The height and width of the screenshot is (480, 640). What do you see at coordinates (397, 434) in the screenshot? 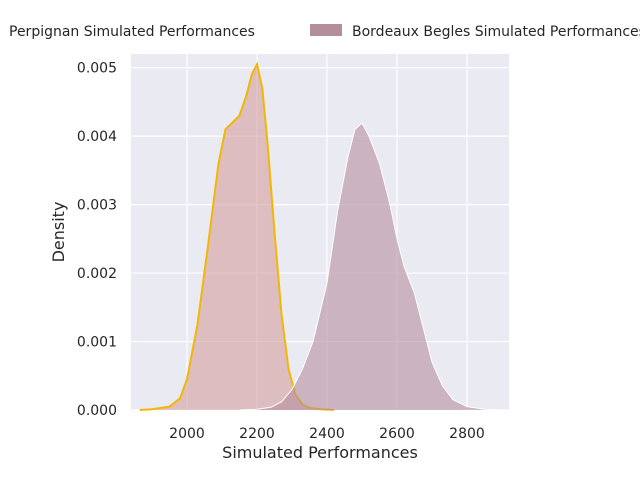
I see `x-tick-label: 2600` at bounding box center [397, 434].